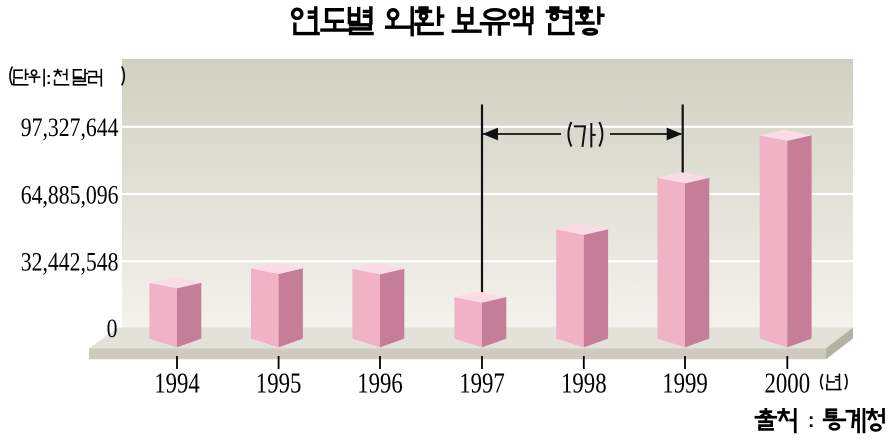 The height and width of the screenshot is (441, 893). What do you see at coordinates (279, 383) in the screenshot?
I see `svg-text: 1995` at bounding box center [279, 383].